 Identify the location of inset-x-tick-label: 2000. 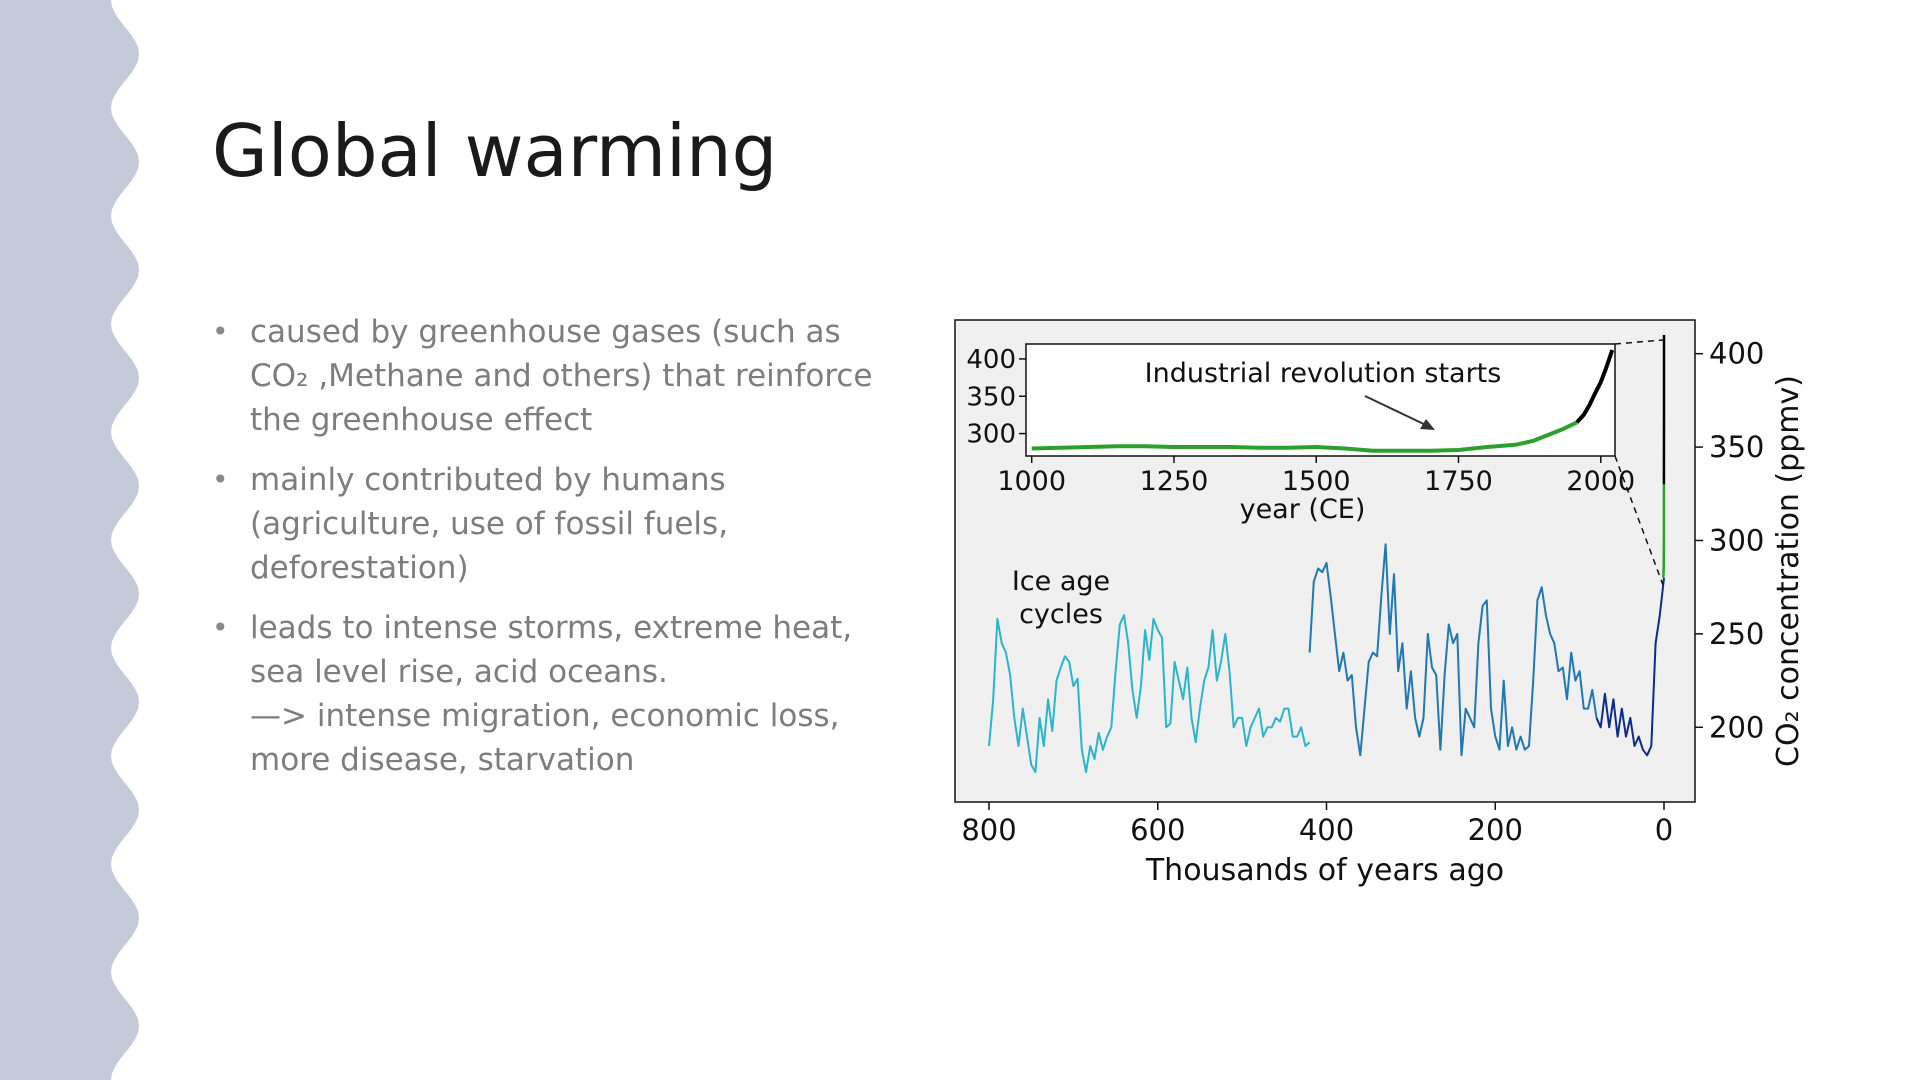
(1600, 481).